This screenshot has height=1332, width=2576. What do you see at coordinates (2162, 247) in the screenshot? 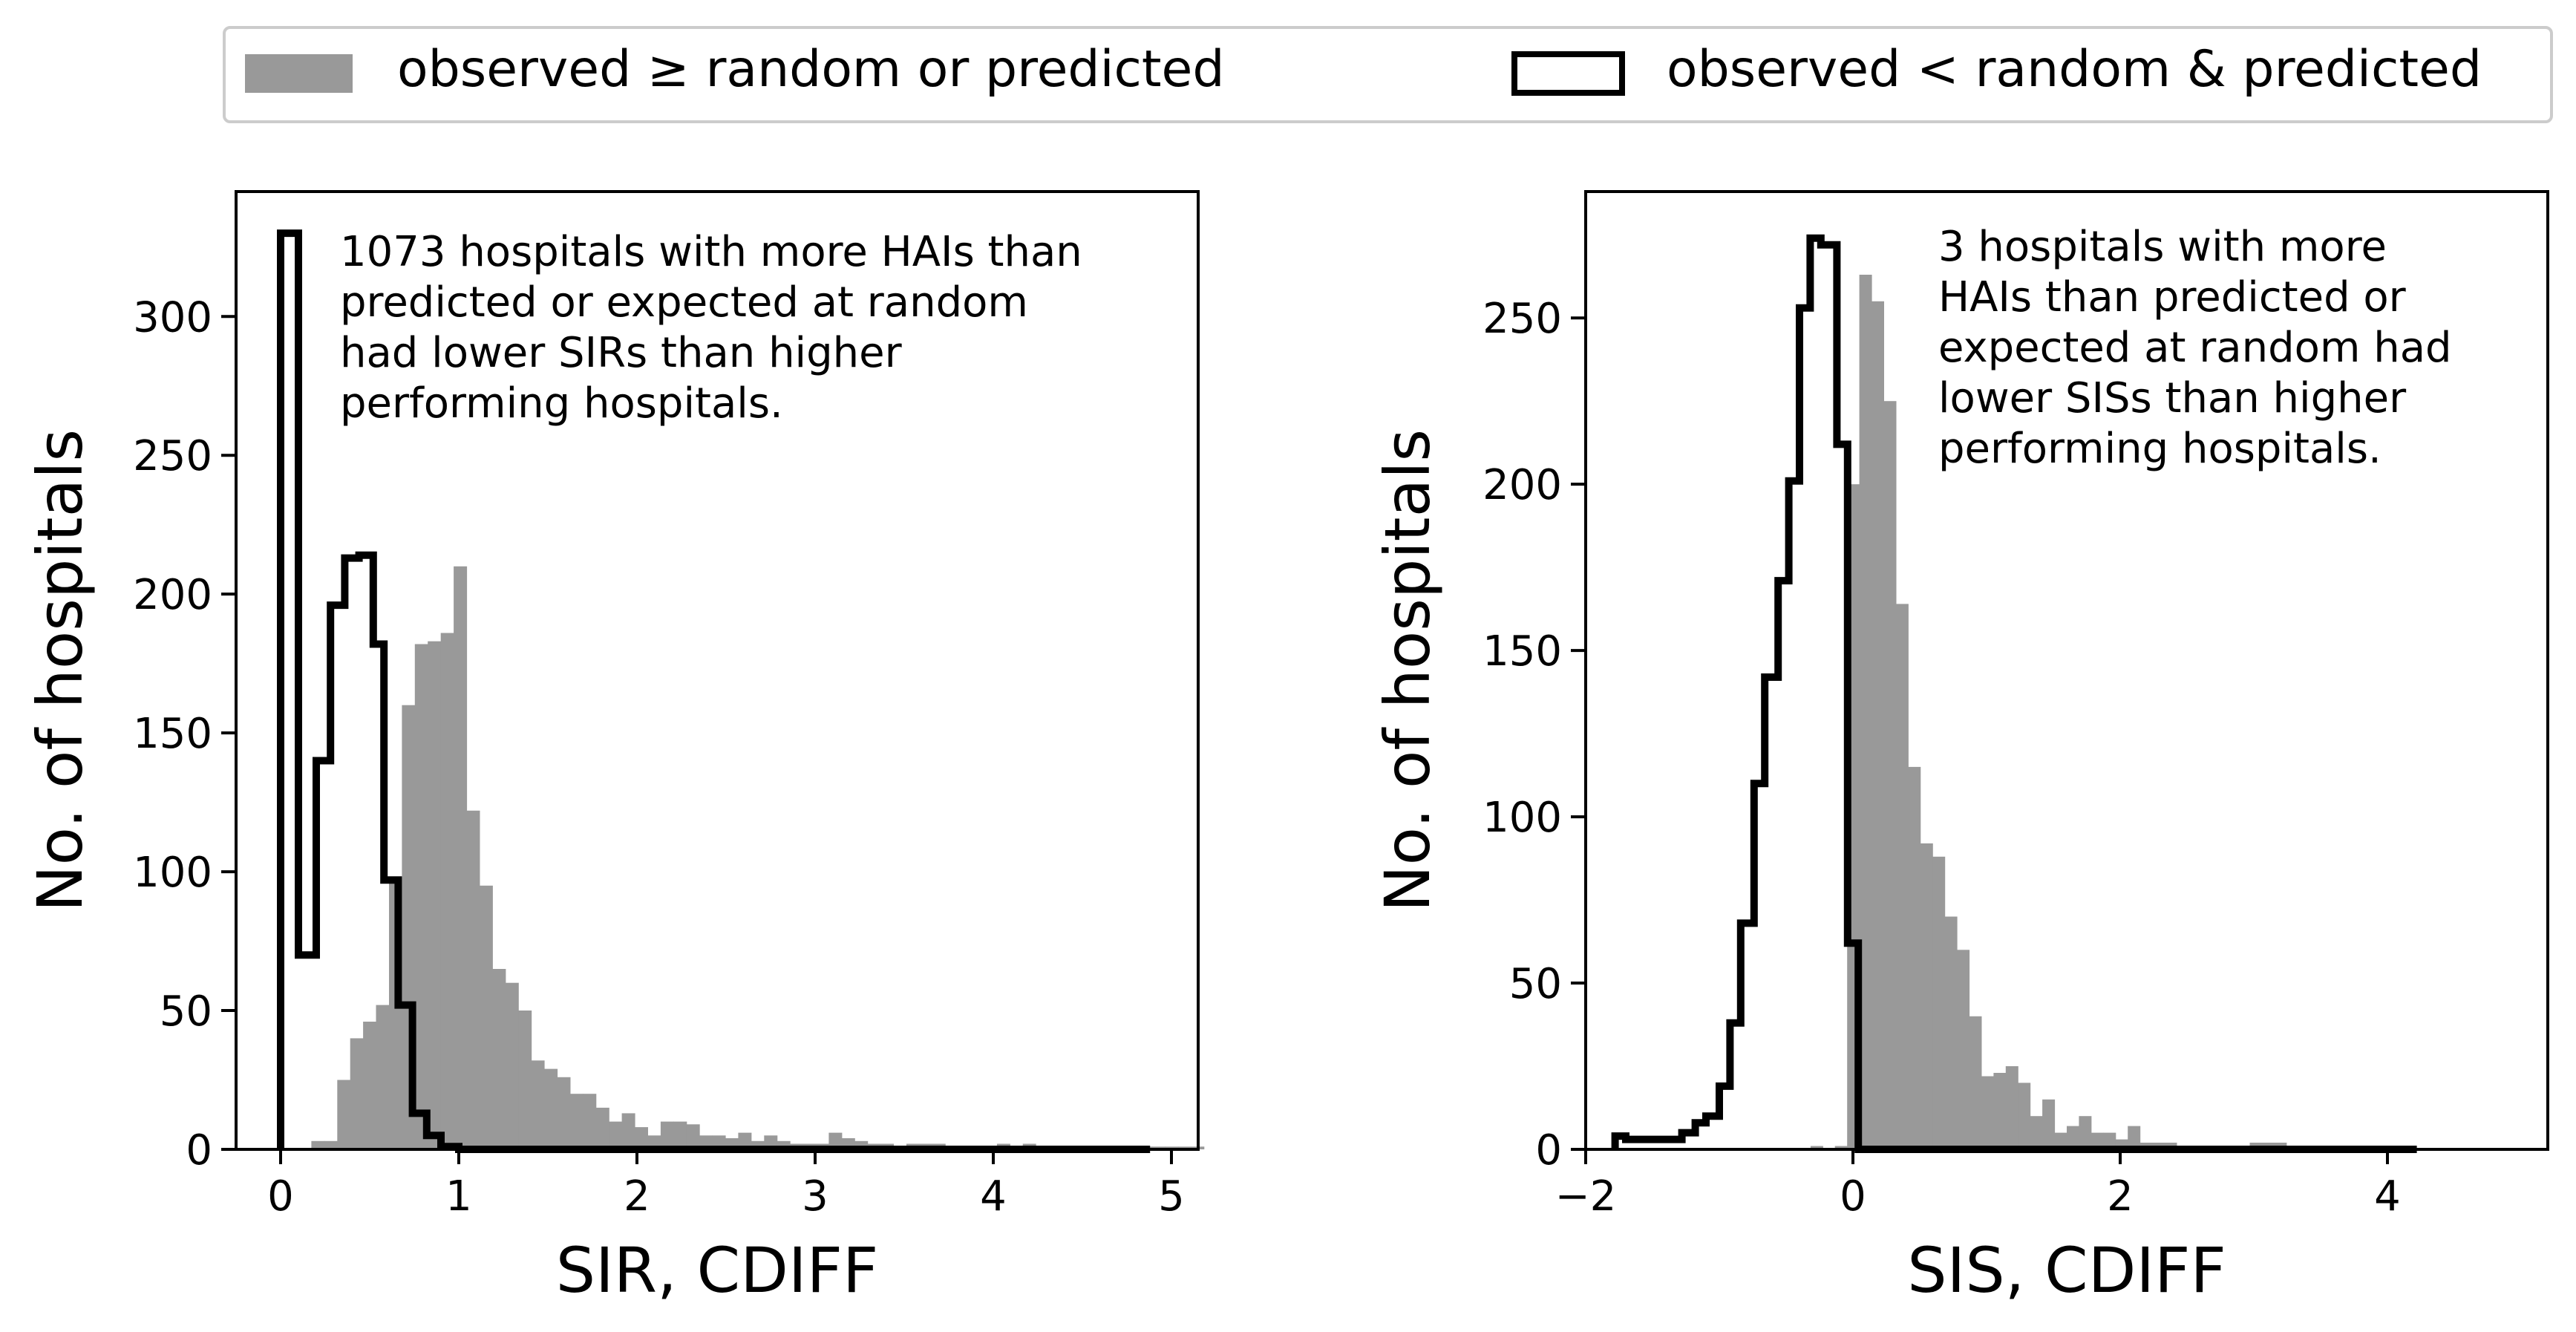
I see `right-annotation-line: 3 hospitals with more` at bounding box center [2162, 247].